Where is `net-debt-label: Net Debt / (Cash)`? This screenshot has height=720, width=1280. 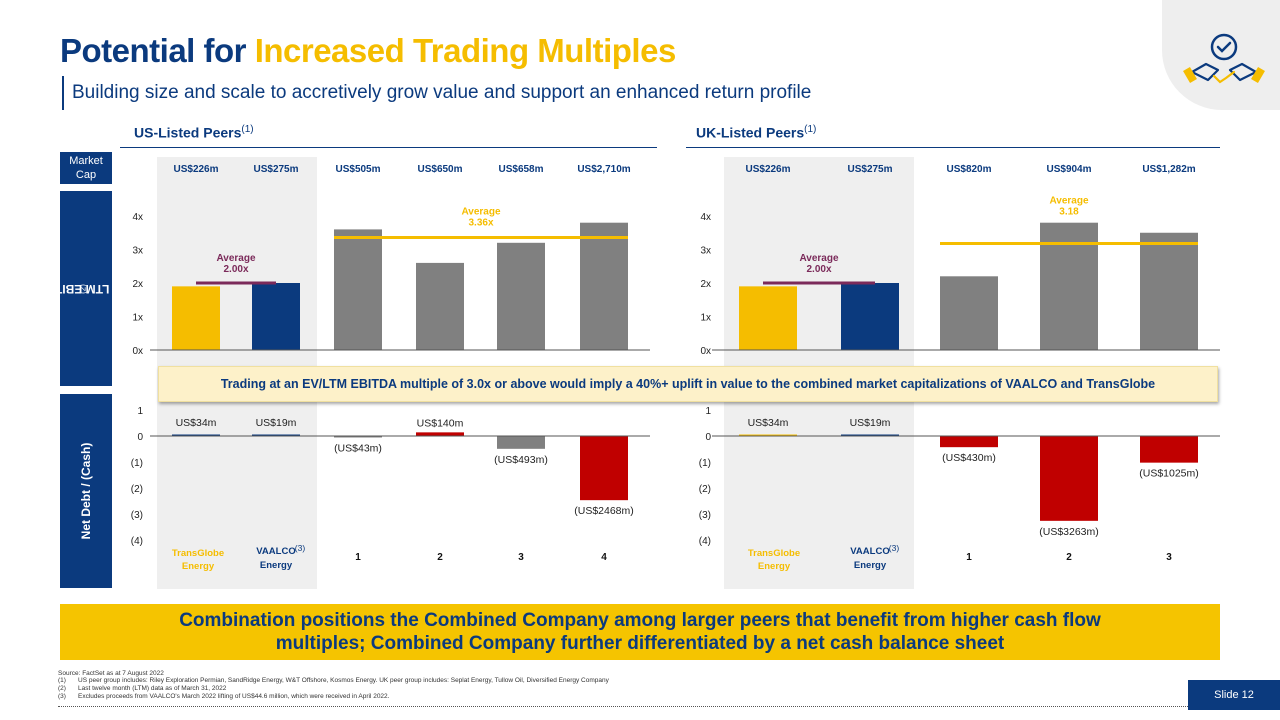
net-debt-label: Net Debt / (Cash) is located at coordinates (86, 491).